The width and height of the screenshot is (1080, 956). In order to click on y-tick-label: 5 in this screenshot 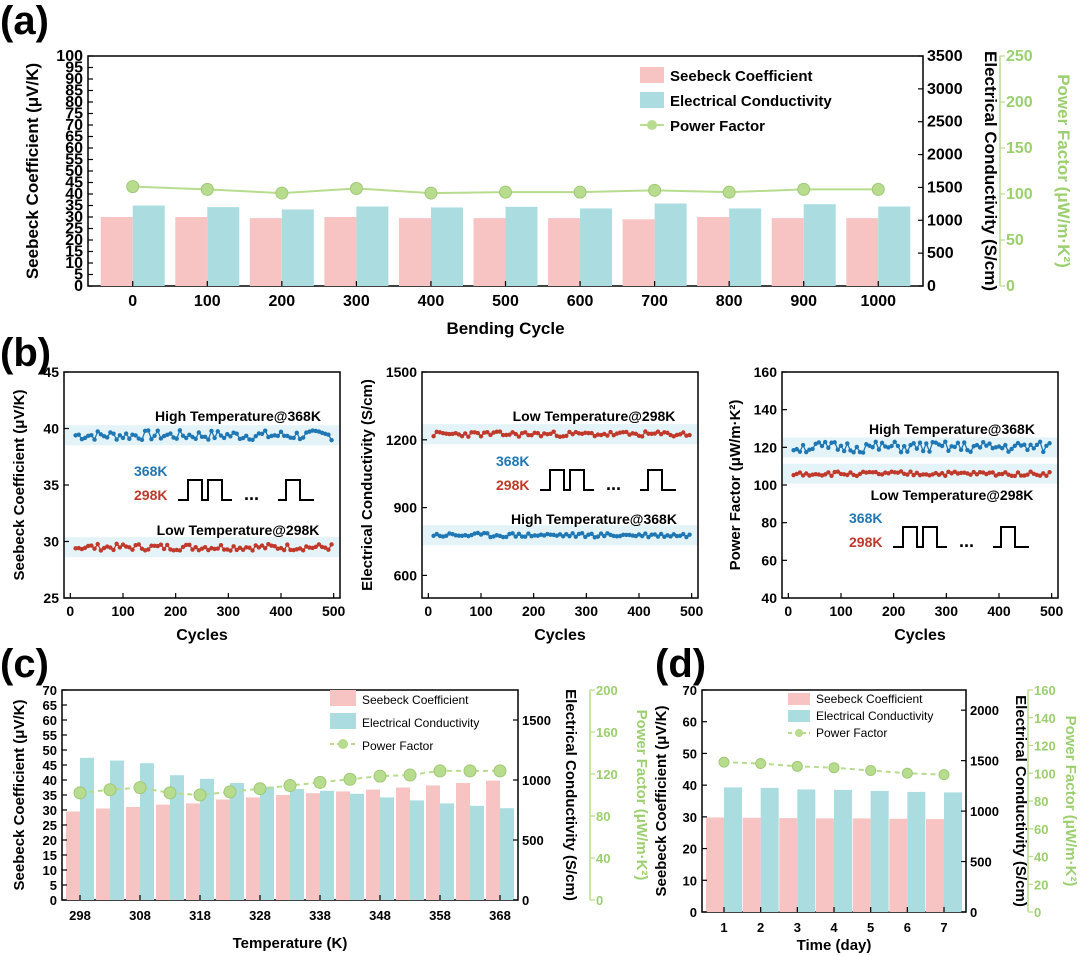, I will do `click(53, 885)`.